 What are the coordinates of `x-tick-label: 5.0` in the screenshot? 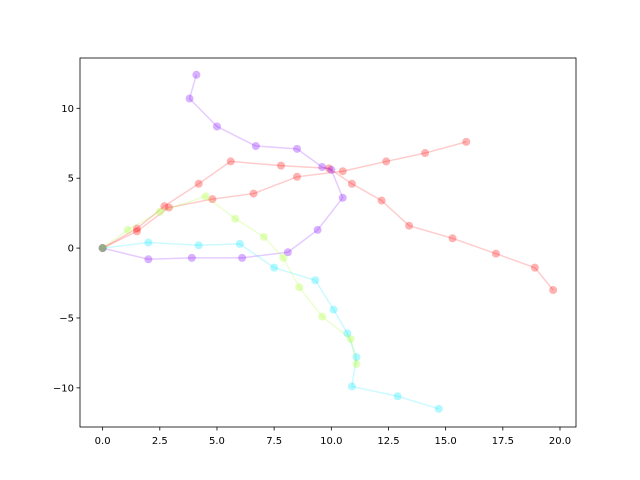 It's located at (217, 441).